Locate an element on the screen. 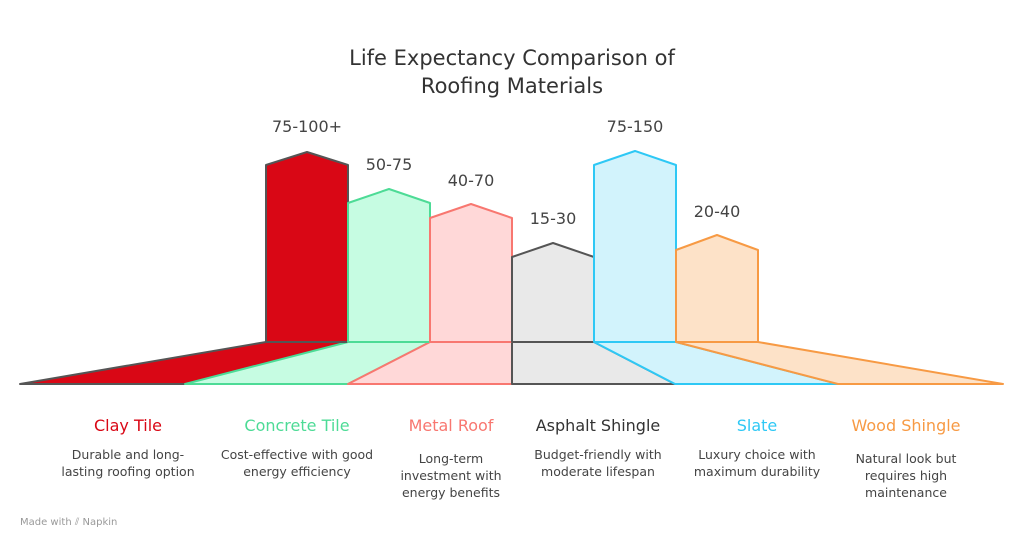  concrete-tile-column is located at coordinates (389, 265).